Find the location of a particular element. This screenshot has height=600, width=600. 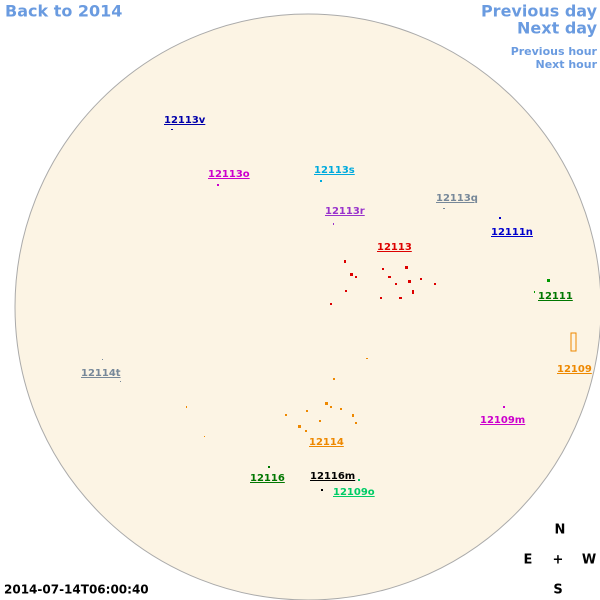

next-day-link: Next day is located at coordinates (557, 28).